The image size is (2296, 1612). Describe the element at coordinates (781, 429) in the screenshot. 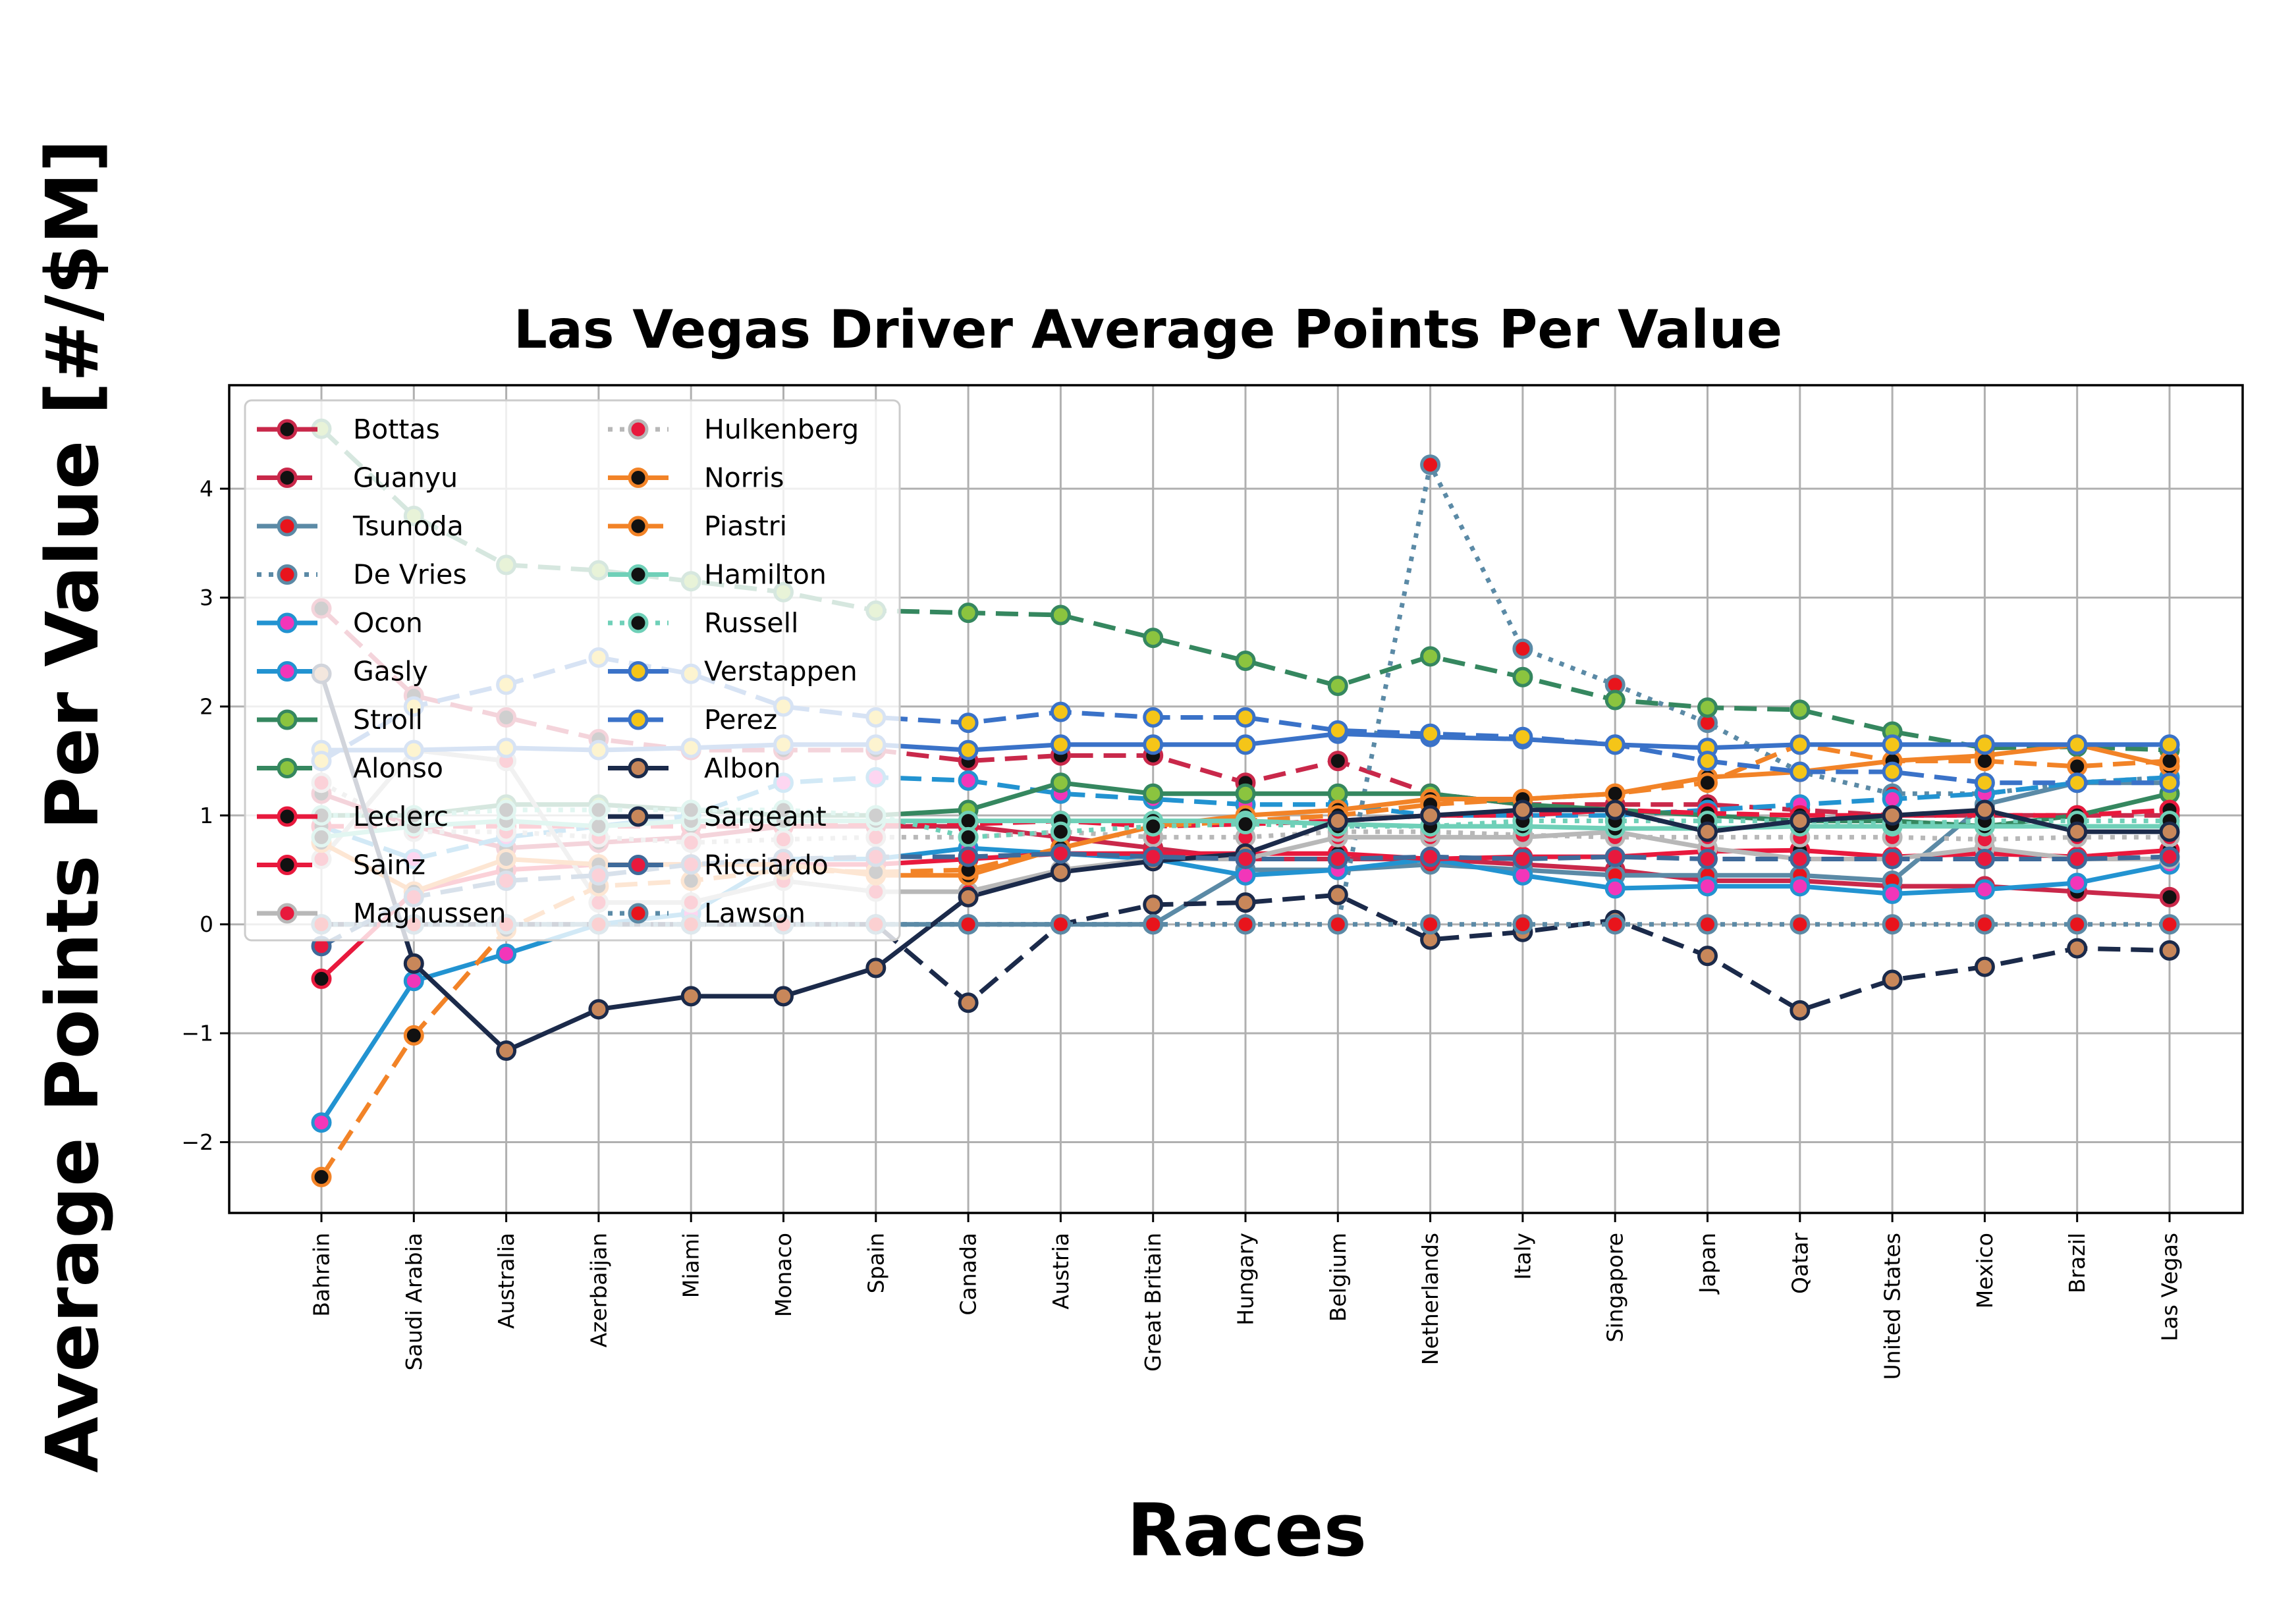

I see `legend-label-hulkenberg: Hulkenberg` at that location.